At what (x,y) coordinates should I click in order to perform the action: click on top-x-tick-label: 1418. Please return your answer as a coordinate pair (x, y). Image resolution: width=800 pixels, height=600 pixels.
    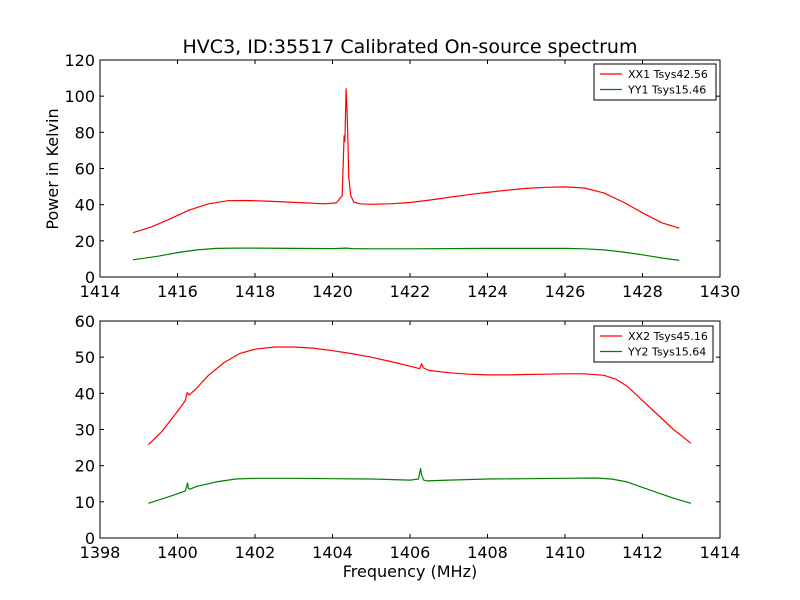
    Looking at the image, I should click on (255, 291).